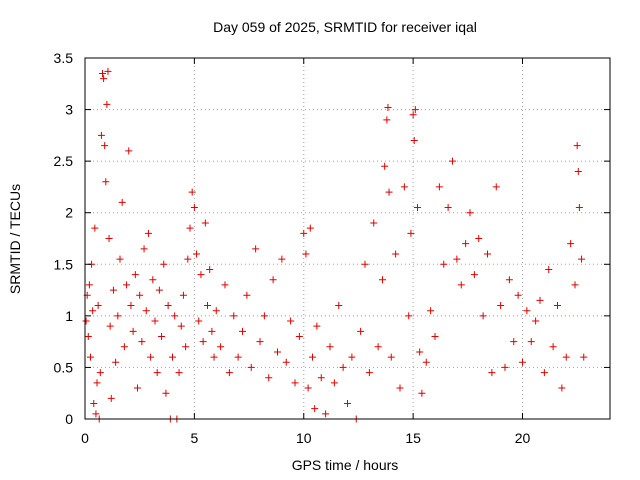  I want to click on y-tick-label: 3, so click(69, 110).